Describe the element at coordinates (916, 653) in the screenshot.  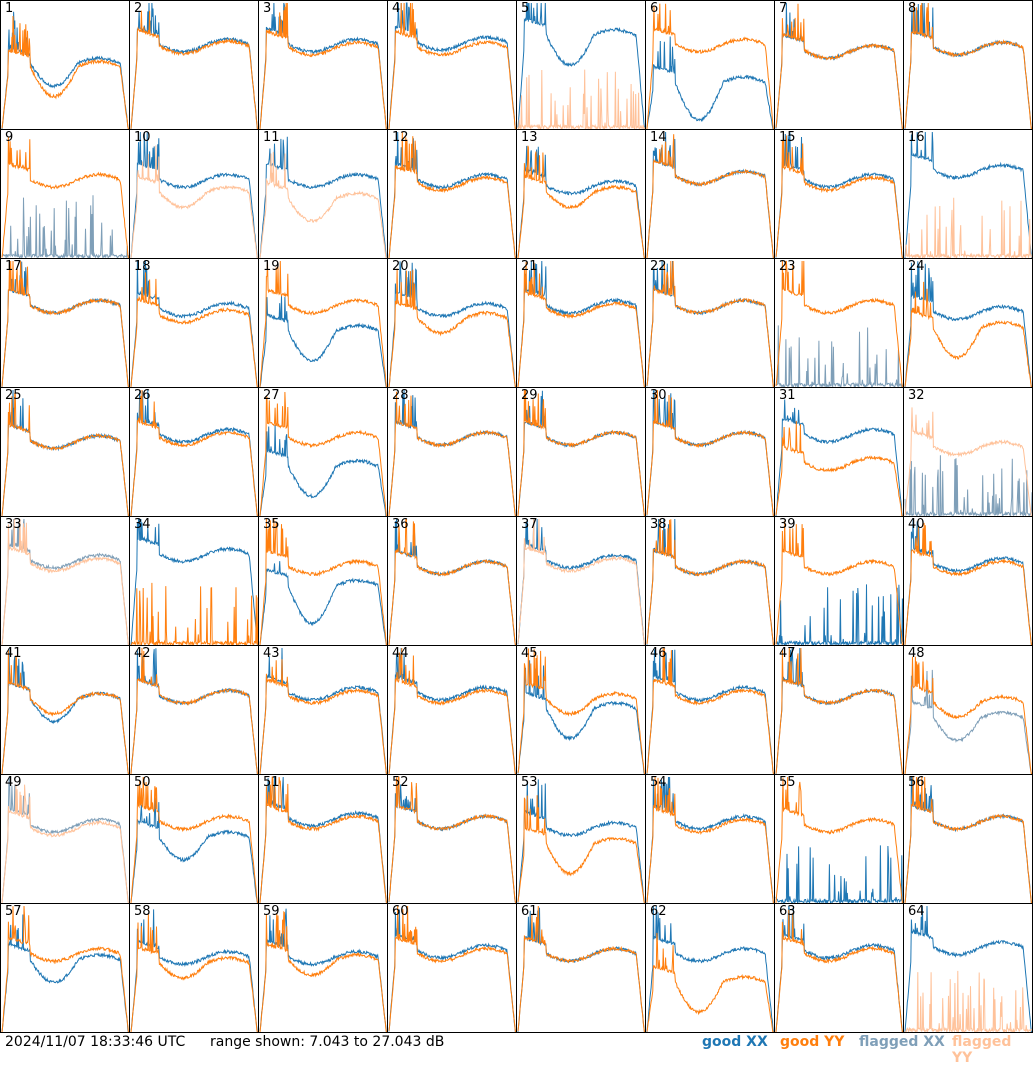
I see `panel-label: 48` at that location.